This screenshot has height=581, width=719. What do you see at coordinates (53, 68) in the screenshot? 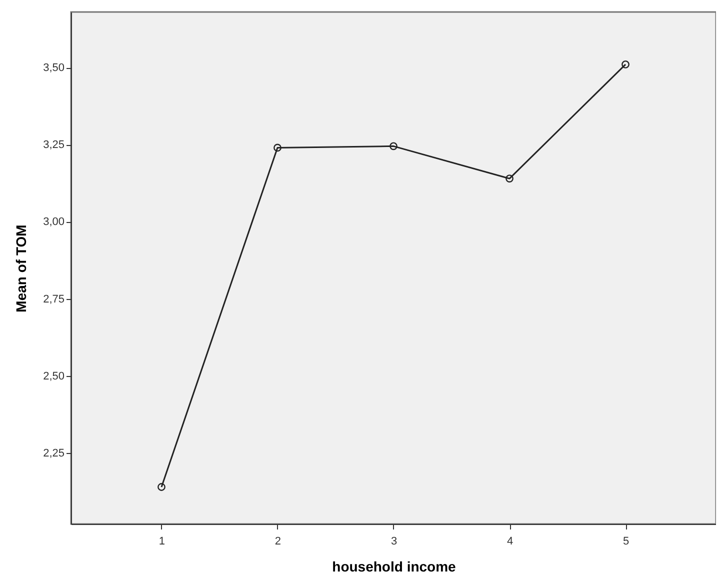
I see `y-tick-label: 3,50` at bounding box center [53, 68].